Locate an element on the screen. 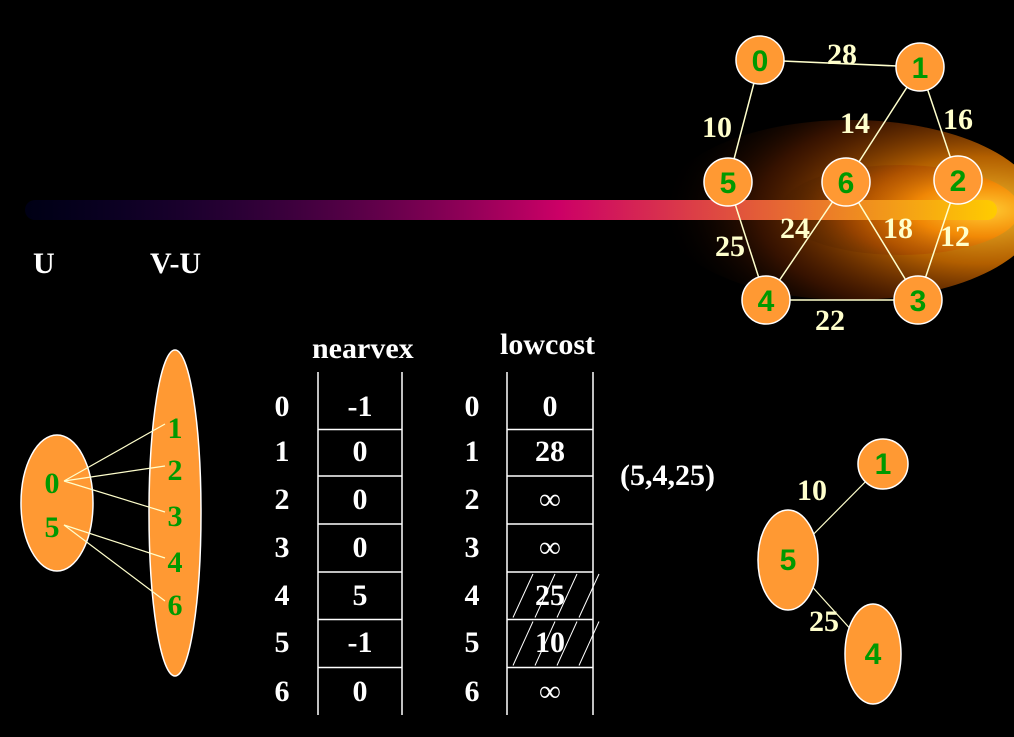 The height and width of the screenshot is (737, 1014). sets-diagram: 0 5 1 2 3 4 6 is located at coordinates (111, 513).